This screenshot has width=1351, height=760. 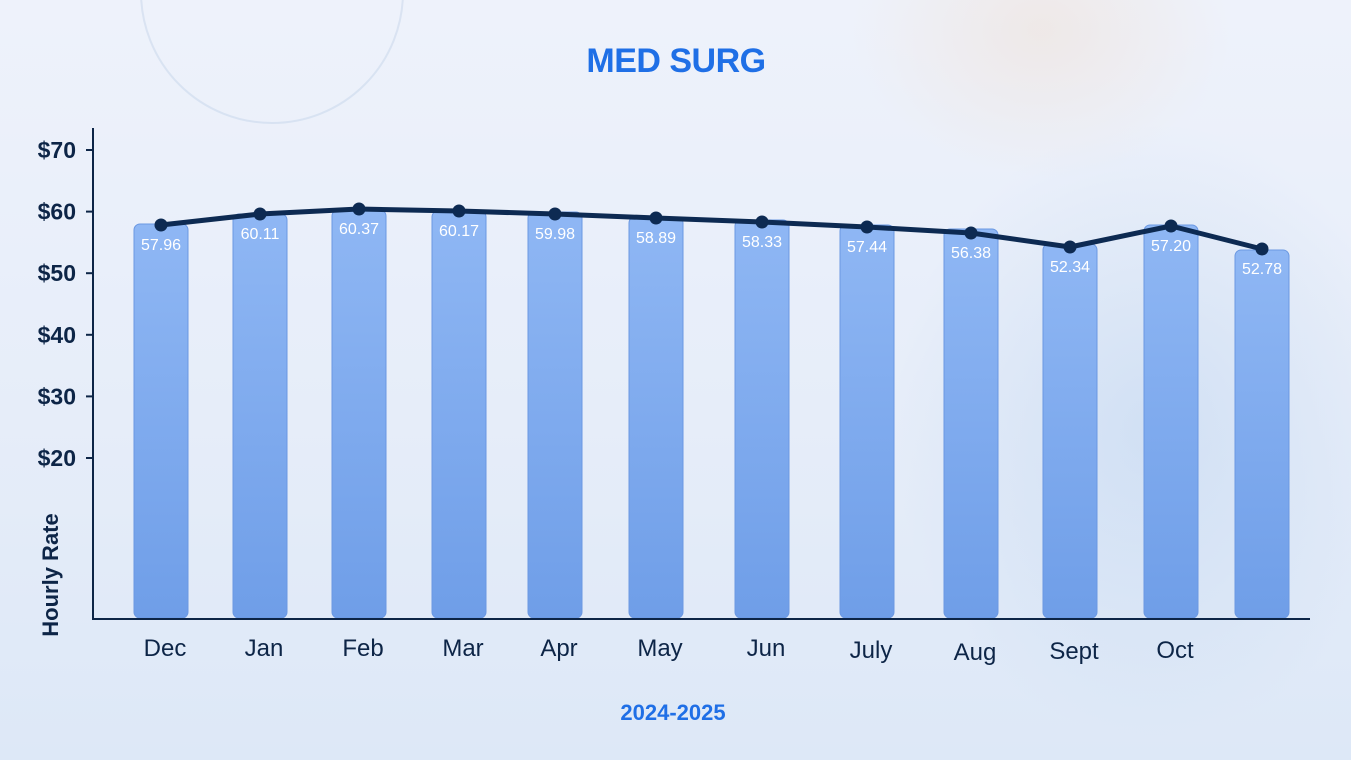 I want to click on x-tick-label: Dec, so click(x=165, y=648).